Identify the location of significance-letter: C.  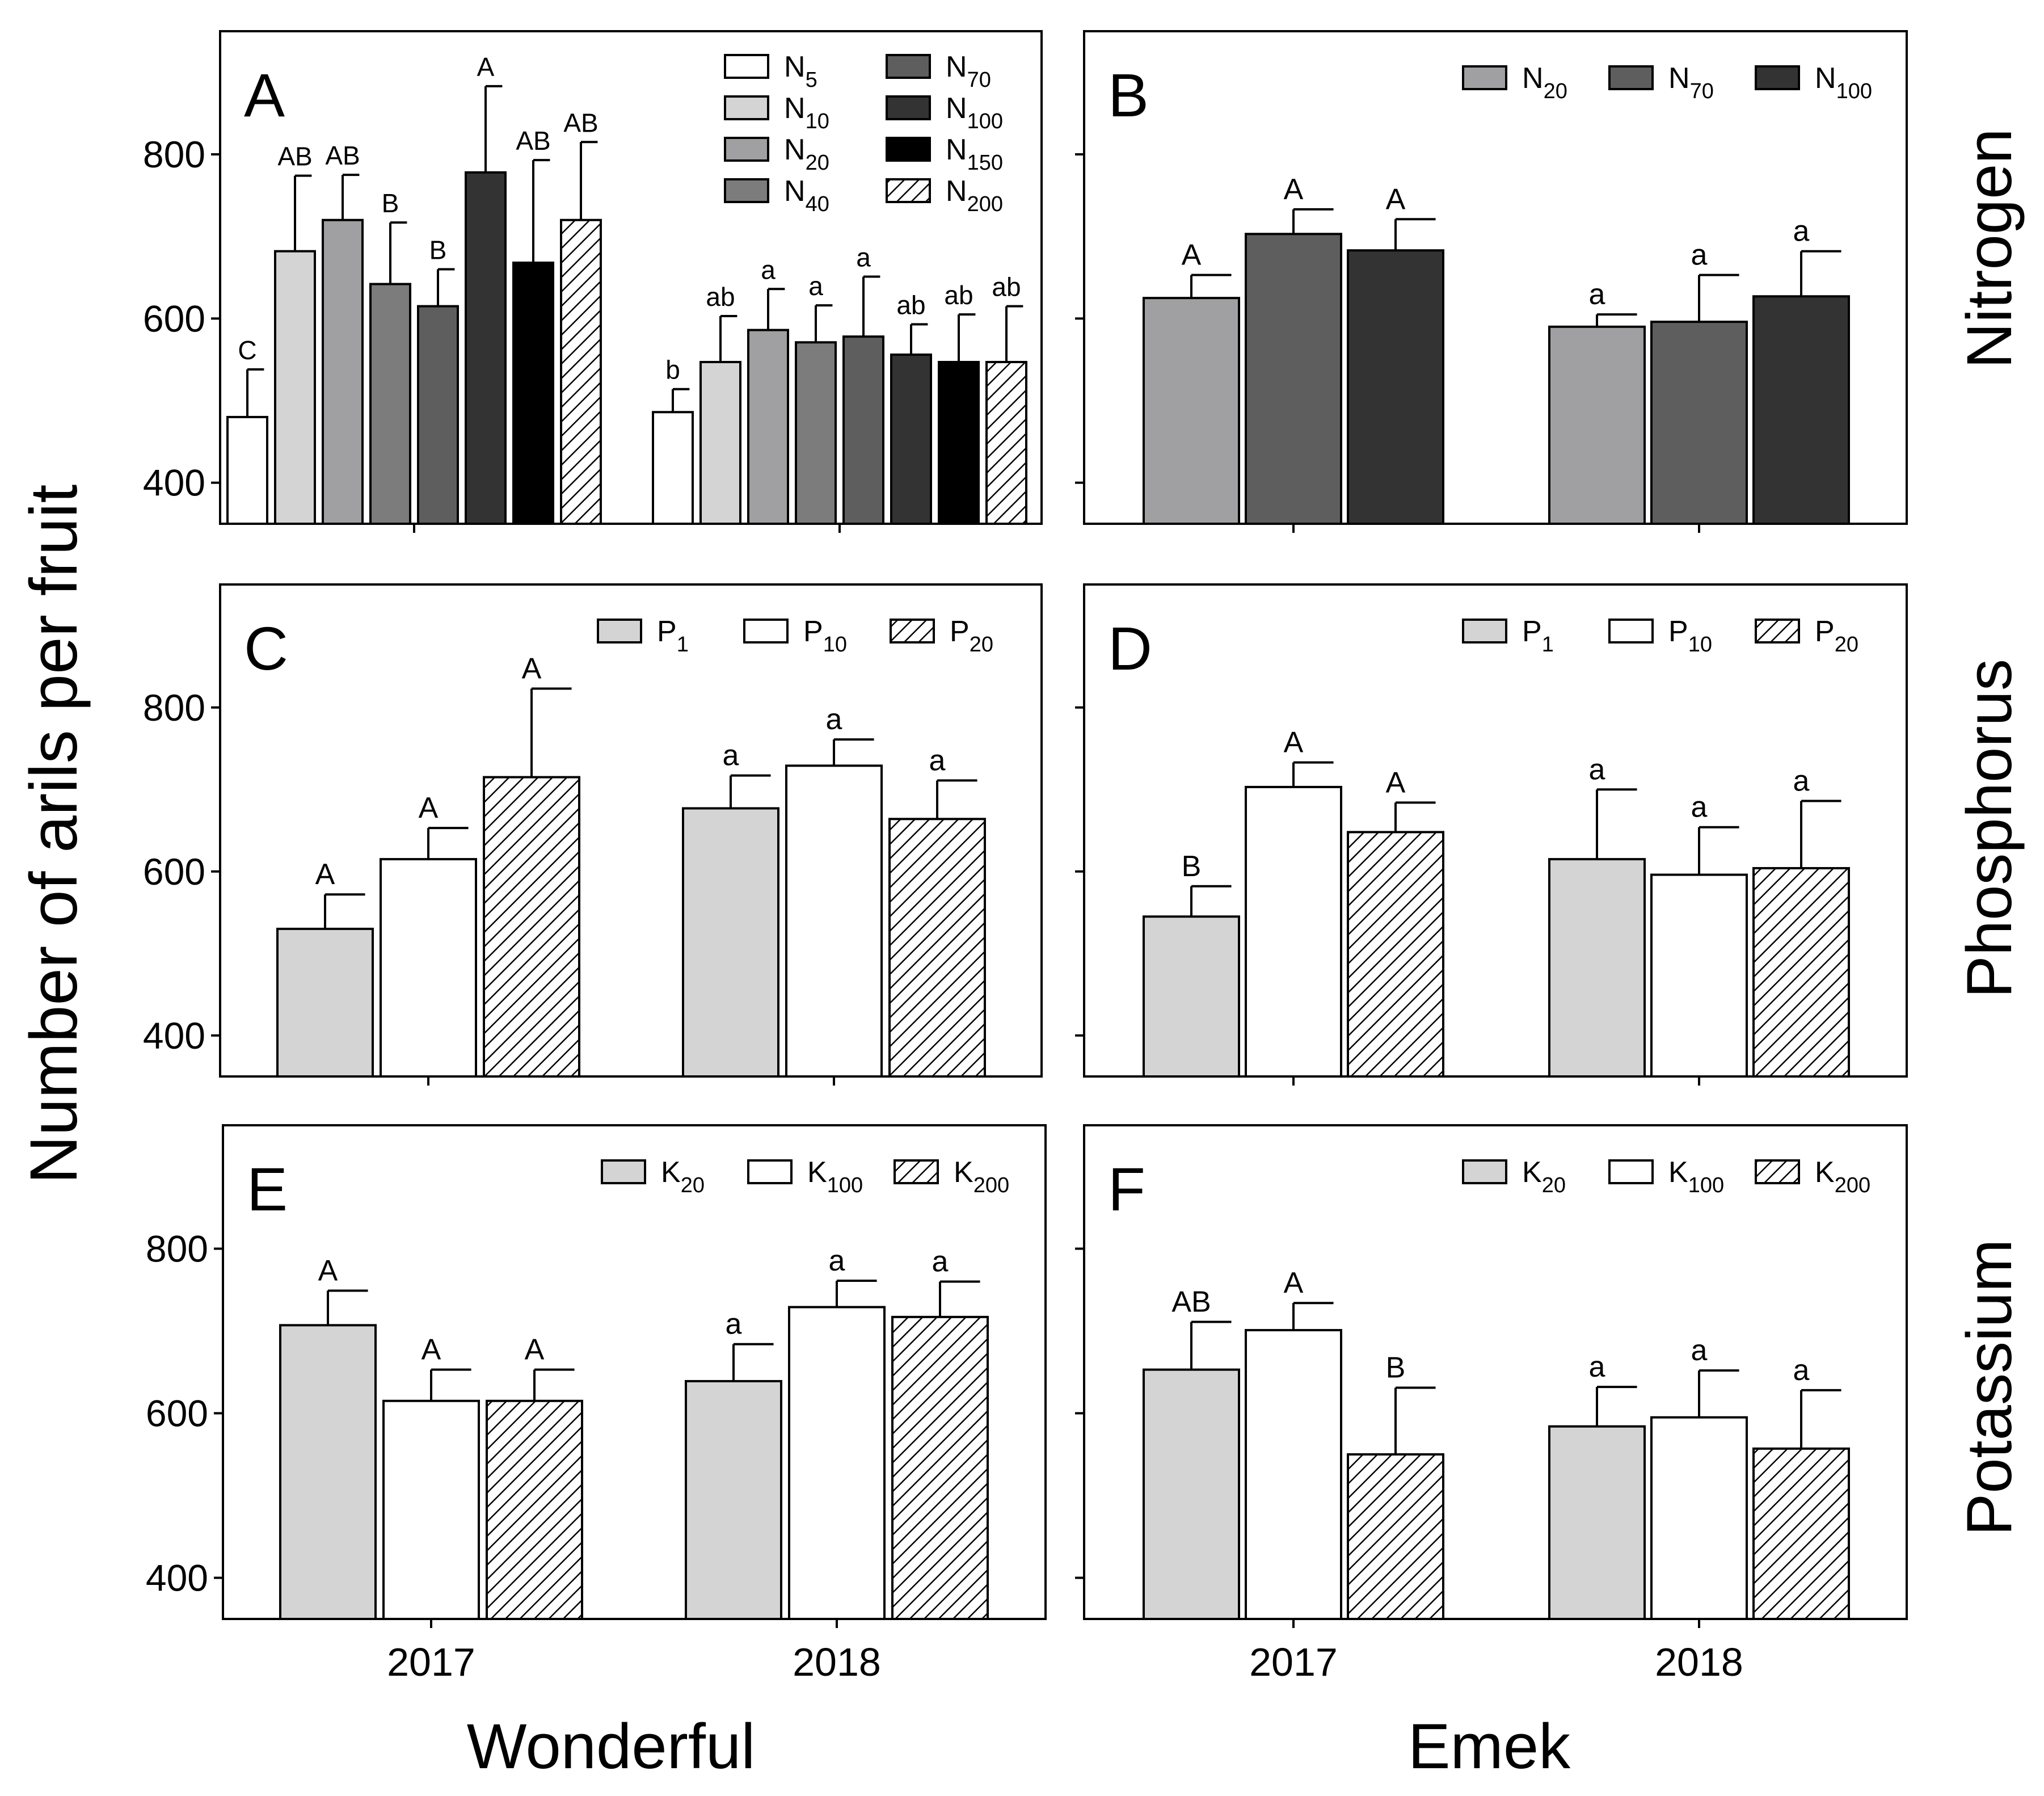
(247, 350).